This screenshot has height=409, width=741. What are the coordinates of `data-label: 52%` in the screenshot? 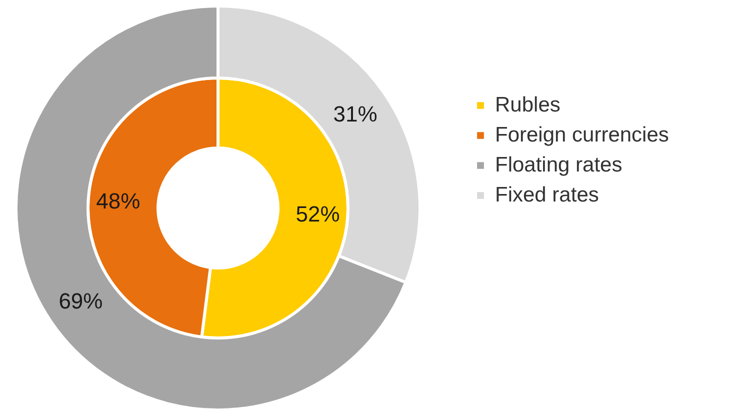 It's located at (318, 213).